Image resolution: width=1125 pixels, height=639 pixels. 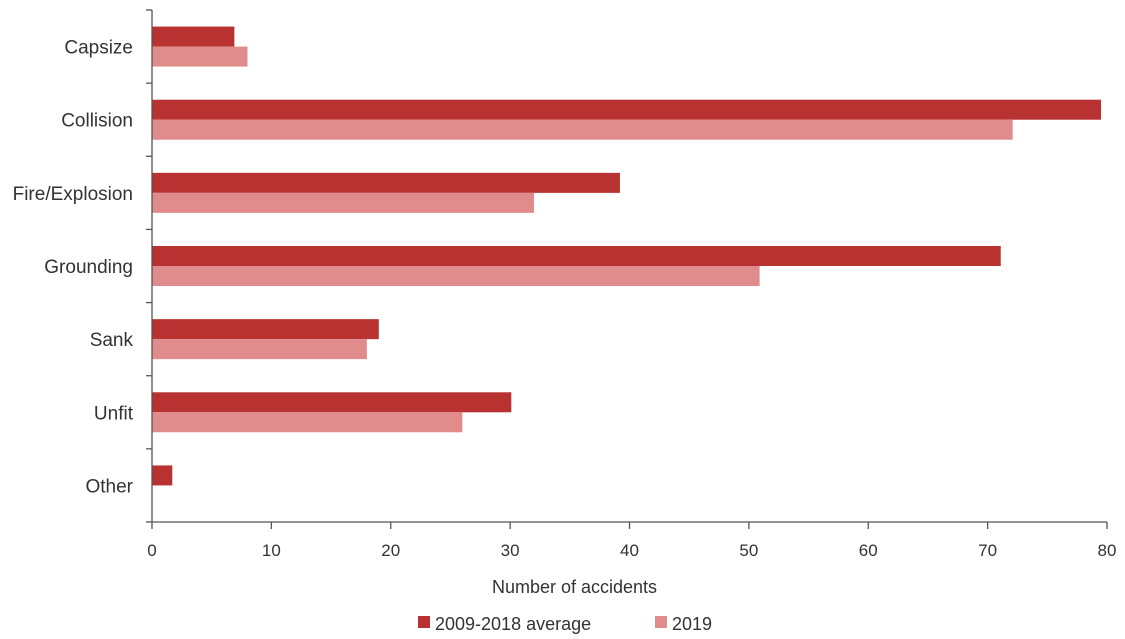 What do you see at coordinates (265, 329) in the screenshot?
I see `bar-sank-2009-2018-average` at bounding box center [265, 329].